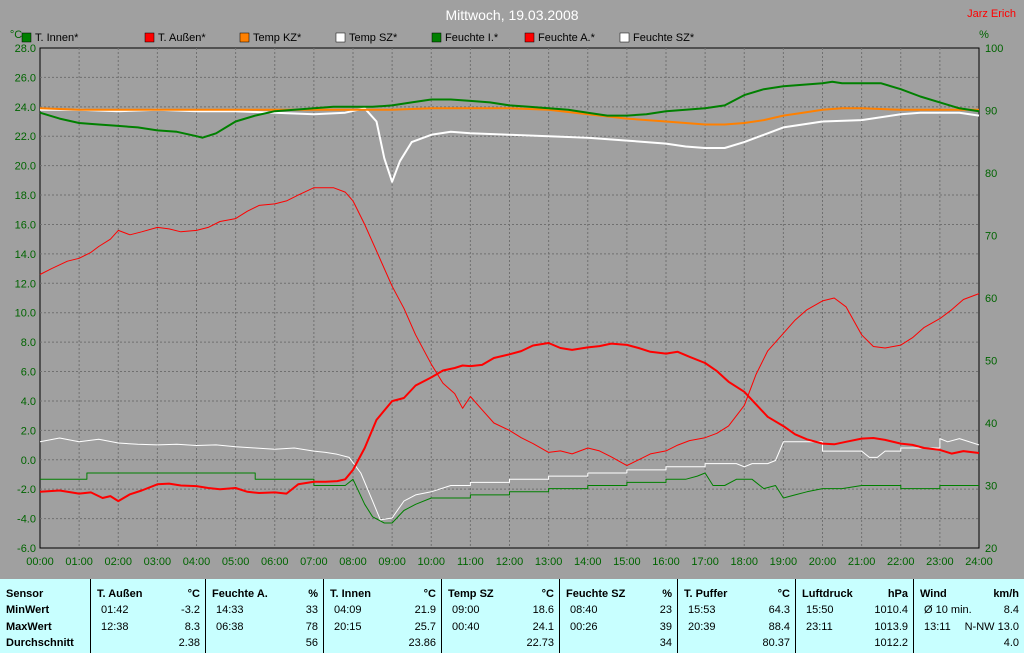 This screenshot has width=1024, height=653. What do you see at coordinates (182, 38) in the screenshot?
I see `legend-entry: T. Außen*` at bounding box center [182, 38].